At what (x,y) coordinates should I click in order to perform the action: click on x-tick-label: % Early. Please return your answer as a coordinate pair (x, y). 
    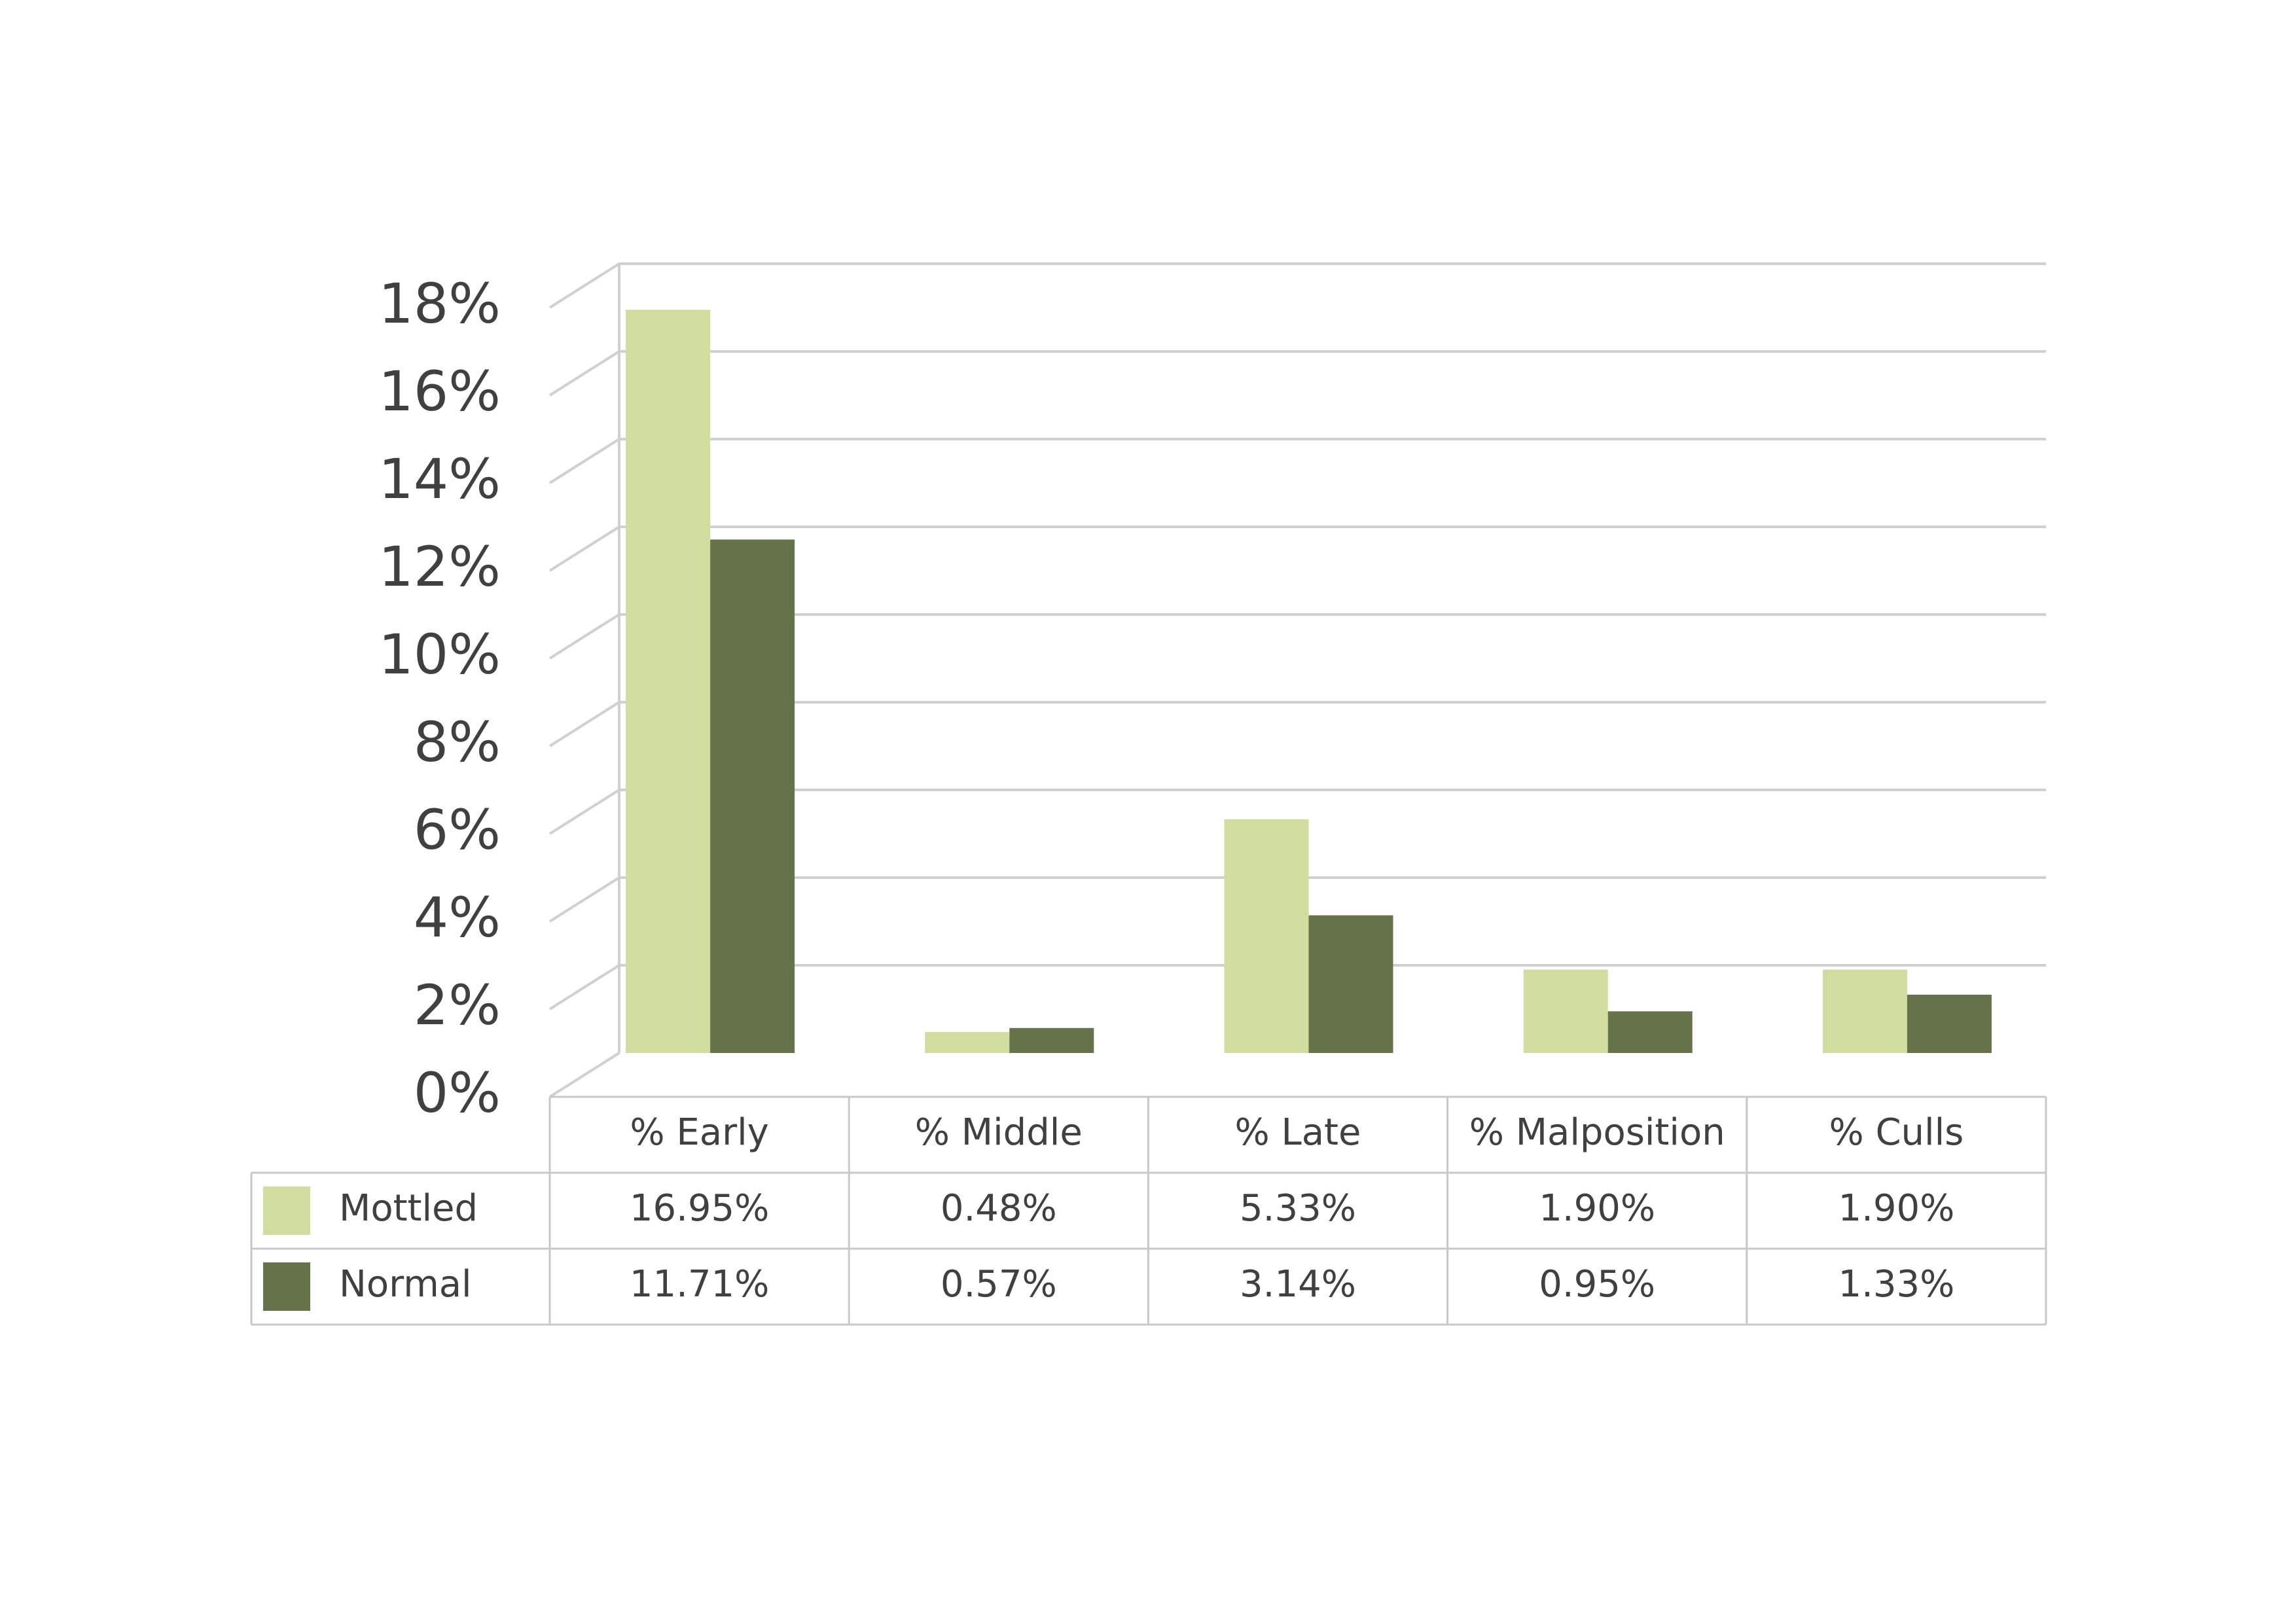
    Looking at the image, I should click on (699, 1132).